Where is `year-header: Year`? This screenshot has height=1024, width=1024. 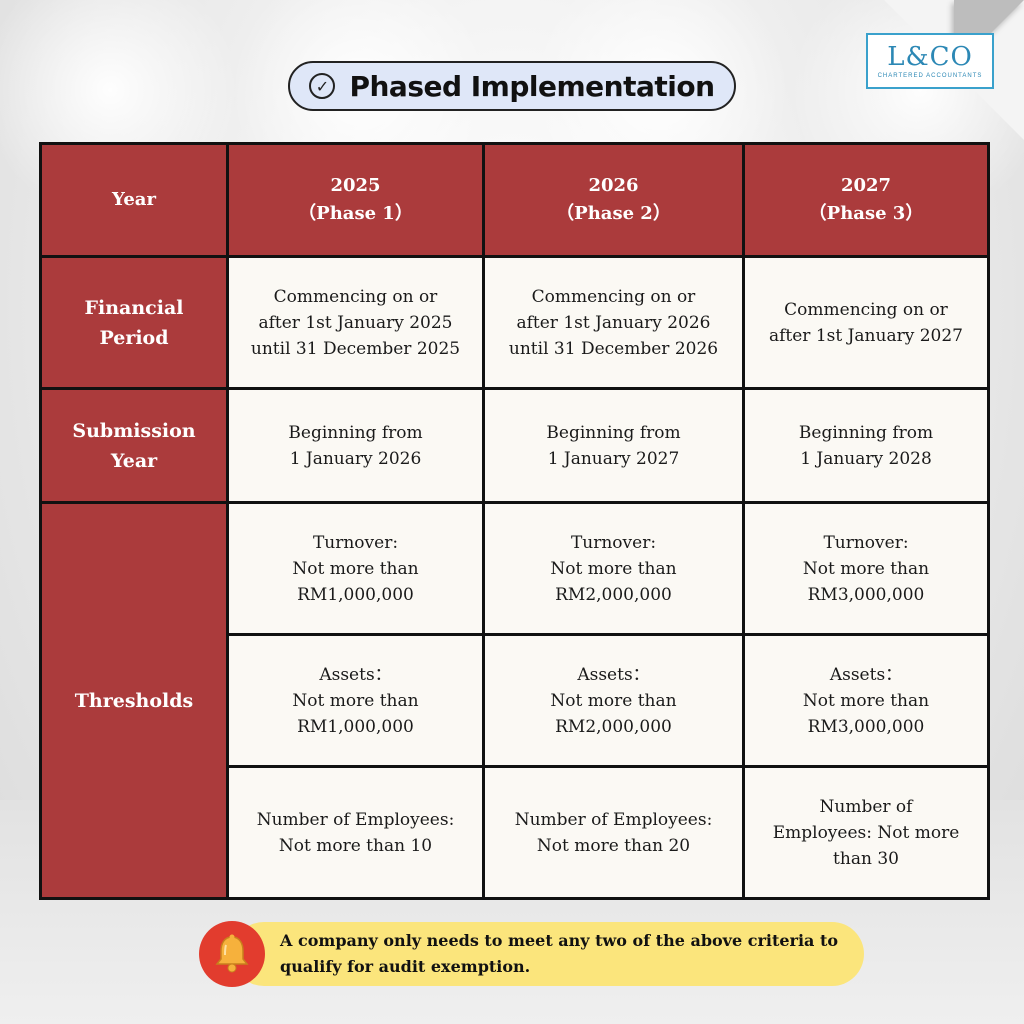 year-header: Year is located at coordinates (134, 200).